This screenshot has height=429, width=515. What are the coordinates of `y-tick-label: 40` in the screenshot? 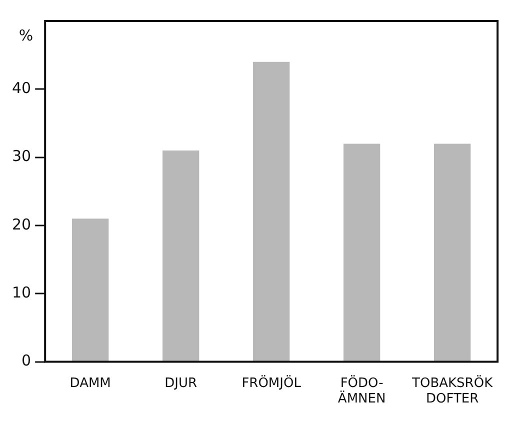 It's located at (22, 88).